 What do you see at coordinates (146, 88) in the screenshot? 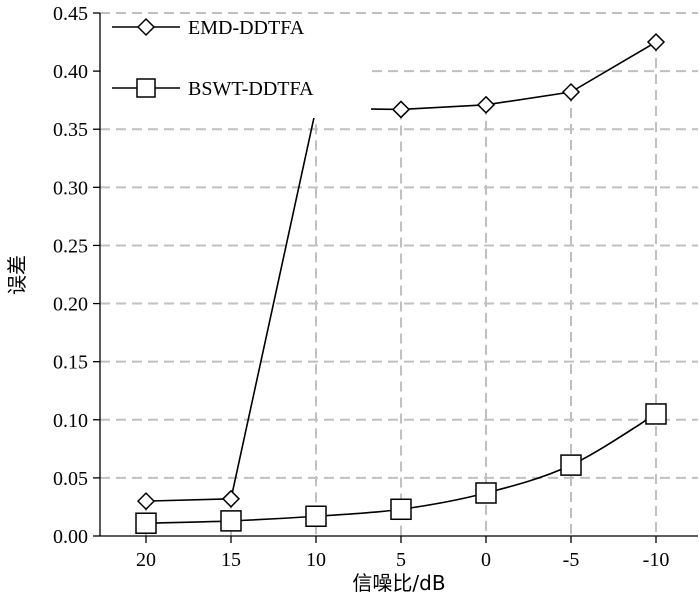
I see `legend-marker-bswt` at bounding box center [146, 88].